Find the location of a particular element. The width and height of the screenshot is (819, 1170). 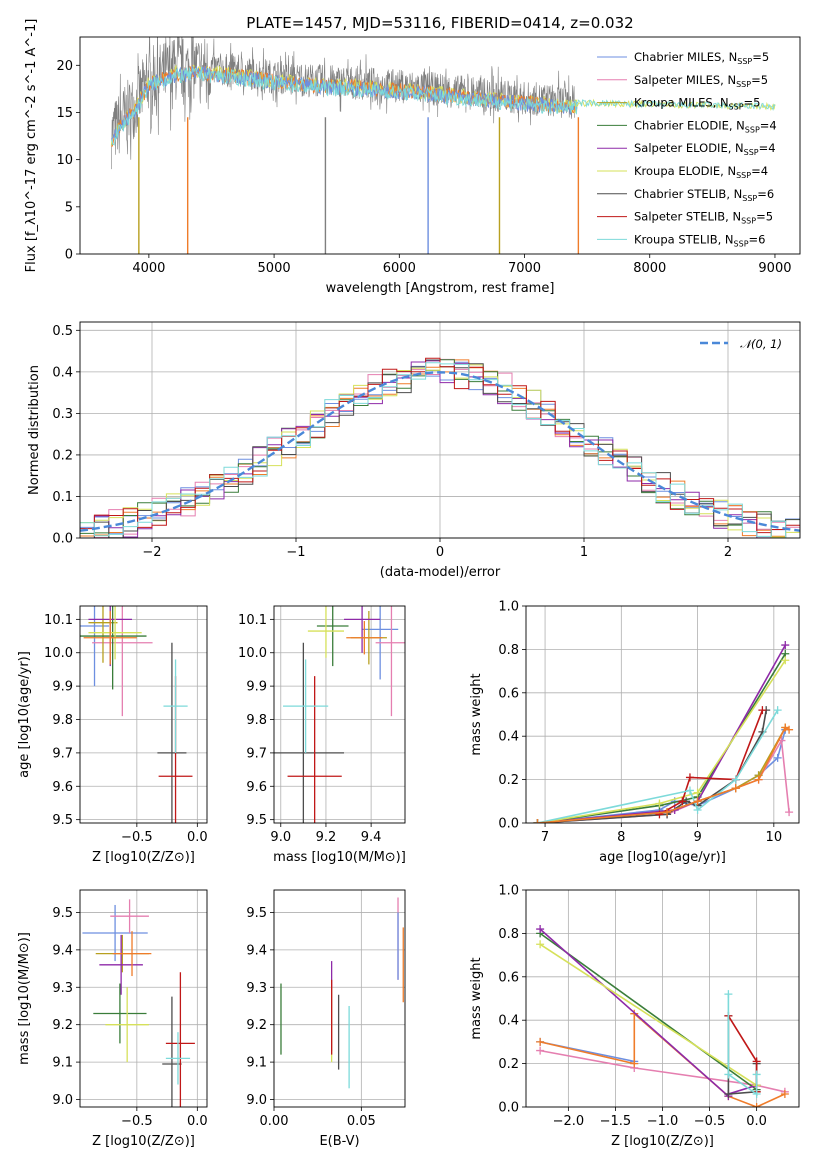

y-tick-label: 9.4 is located at coordinates (62, 950).